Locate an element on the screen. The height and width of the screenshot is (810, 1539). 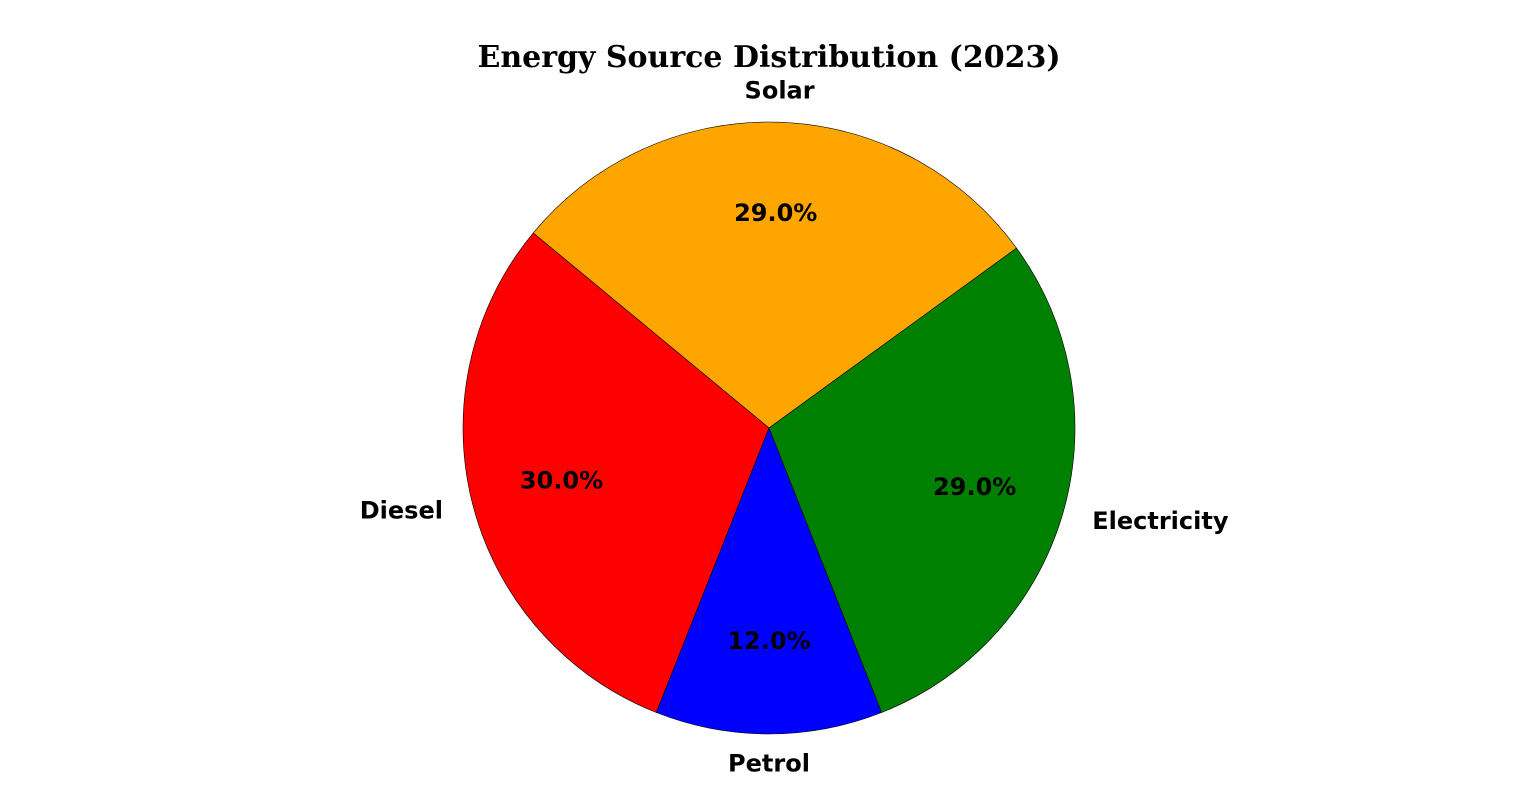
slice-percent-solar: 29.0% is located at coordinates (775, 213).